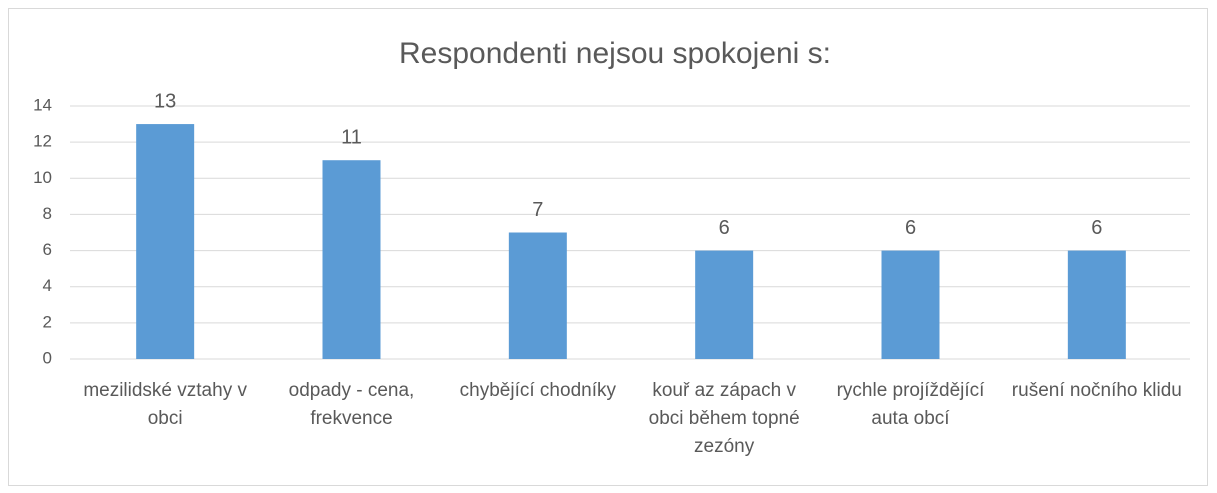 Image resolution: width=1217 pixels, height=493 pixels. Describe the element at coordinates (47, 321) in the screenshot. I see `y-tick-label: 2` at that location.